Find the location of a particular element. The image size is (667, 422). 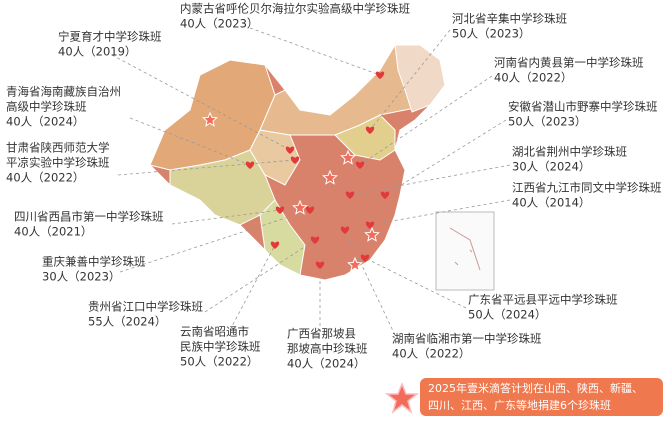

school-label: 平凉实验中学珍珠班 is located at coordinates (58, 163).